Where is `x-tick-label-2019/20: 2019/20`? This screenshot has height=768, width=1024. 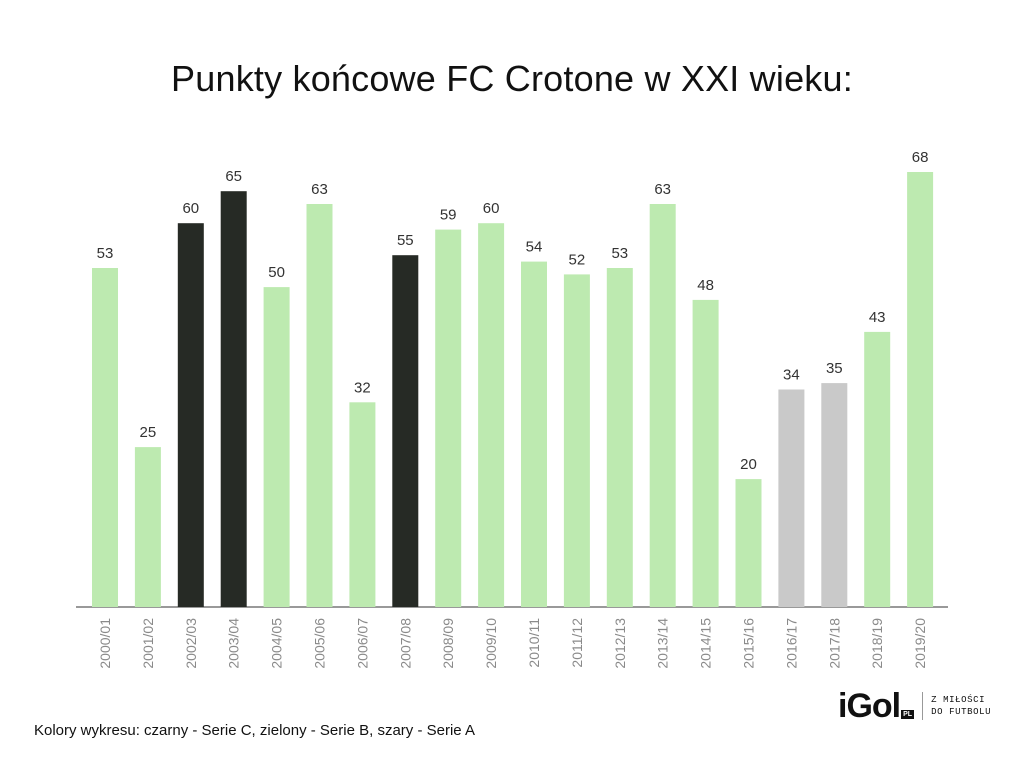 x-tick-label-2019/20: 2019/20 is located at coordinates (920, 643).